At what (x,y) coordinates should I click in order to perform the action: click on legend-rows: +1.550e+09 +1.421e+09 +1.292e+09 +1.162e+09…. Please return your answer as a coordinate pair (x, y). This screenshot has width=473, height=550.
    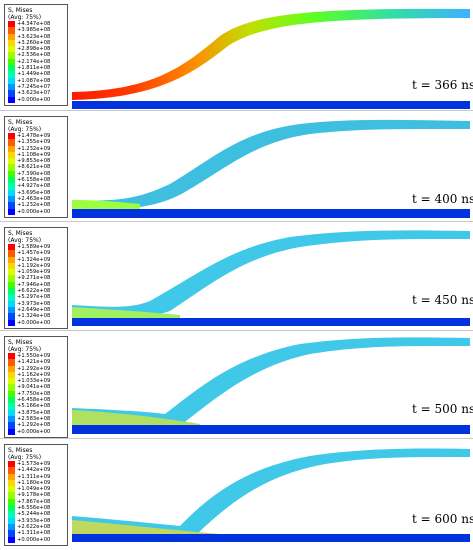
    Looking at the image, I should click on (36, 394).